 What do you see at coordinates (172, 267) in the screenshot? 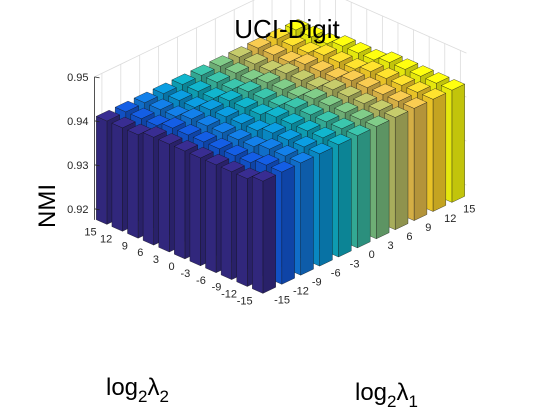
I see `y-tick-label-5: 0` at bounding box center [172, 267].